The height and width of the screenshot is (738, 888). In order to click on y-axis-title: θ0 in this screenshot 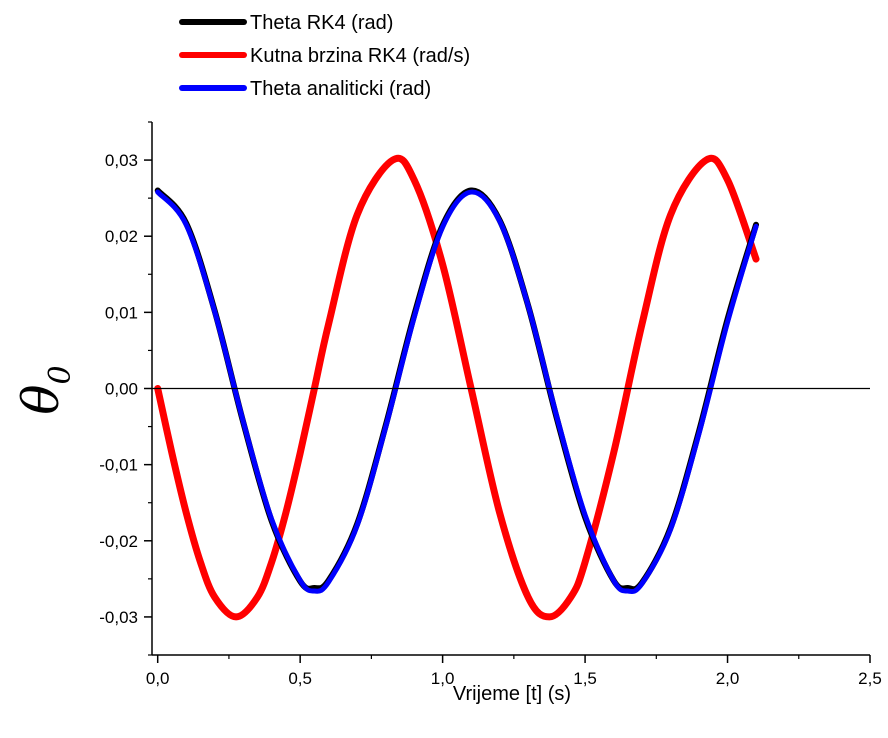, I will do `click(45, 389)`.